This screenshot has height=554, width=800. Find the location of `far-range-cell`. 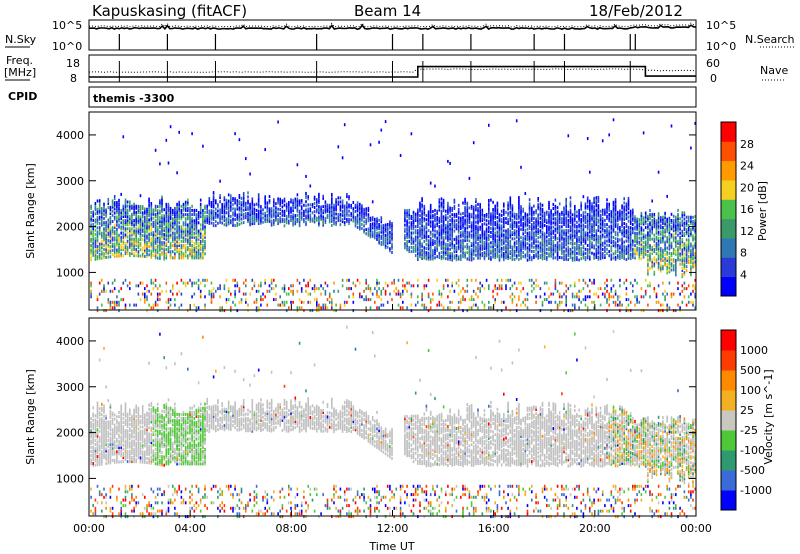

far-range-cell is located at coordinates (250, 174).